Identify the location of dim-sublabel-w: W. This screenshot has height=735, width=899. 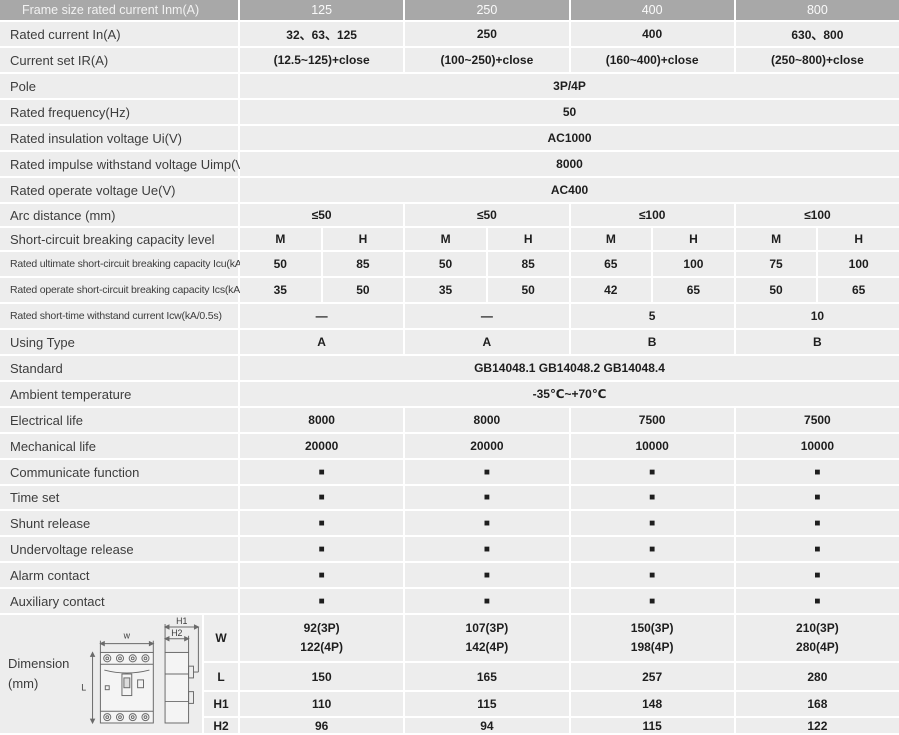
(221, 638).